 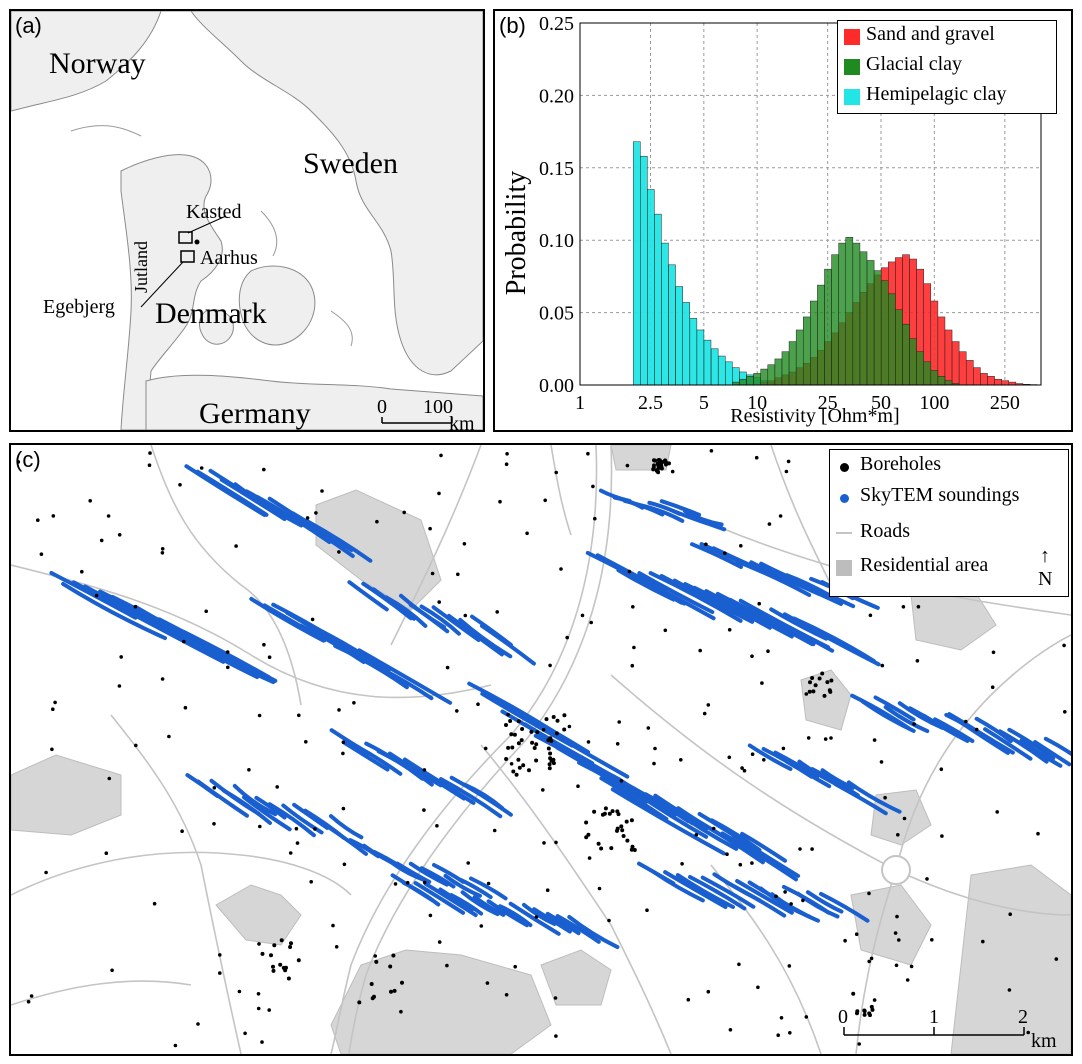 I want to click on map-a-scale-bar: 0 100 km, so click(x=426, y=413).